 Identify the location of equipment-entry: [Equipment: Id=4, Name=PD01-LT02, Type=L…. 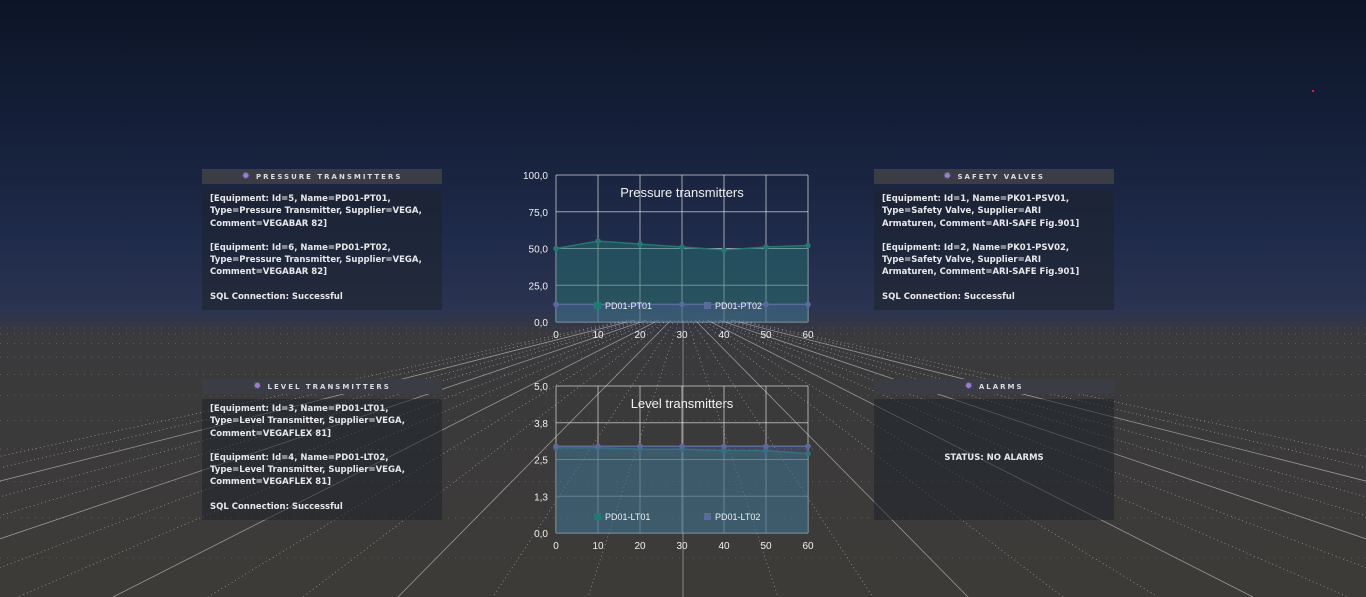
(307, 470).